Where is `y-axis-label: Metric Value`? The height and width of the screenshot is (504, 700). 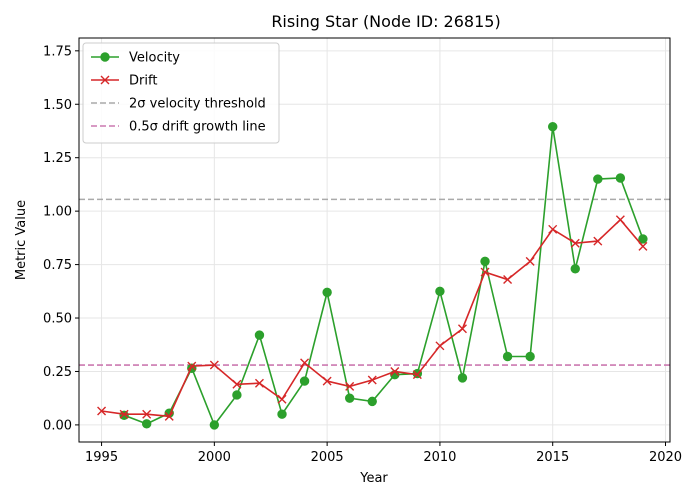
y-axis-label: Metric Value is located at coordinates (21, 240).